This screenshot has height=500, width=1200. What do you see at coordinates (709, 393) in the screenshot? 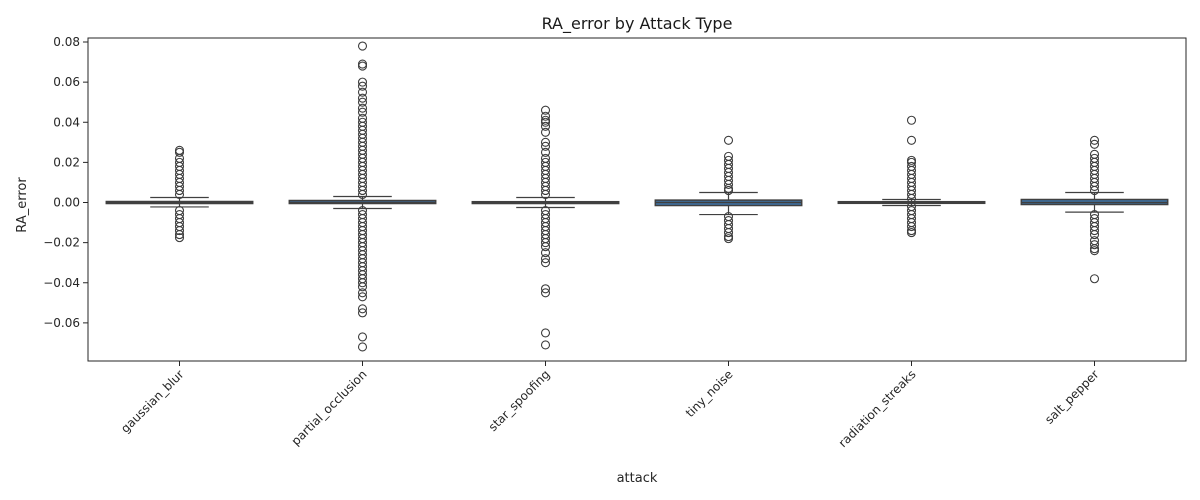
I see `x-tick-label: tiny_noise` at bounding box center [709, 393].